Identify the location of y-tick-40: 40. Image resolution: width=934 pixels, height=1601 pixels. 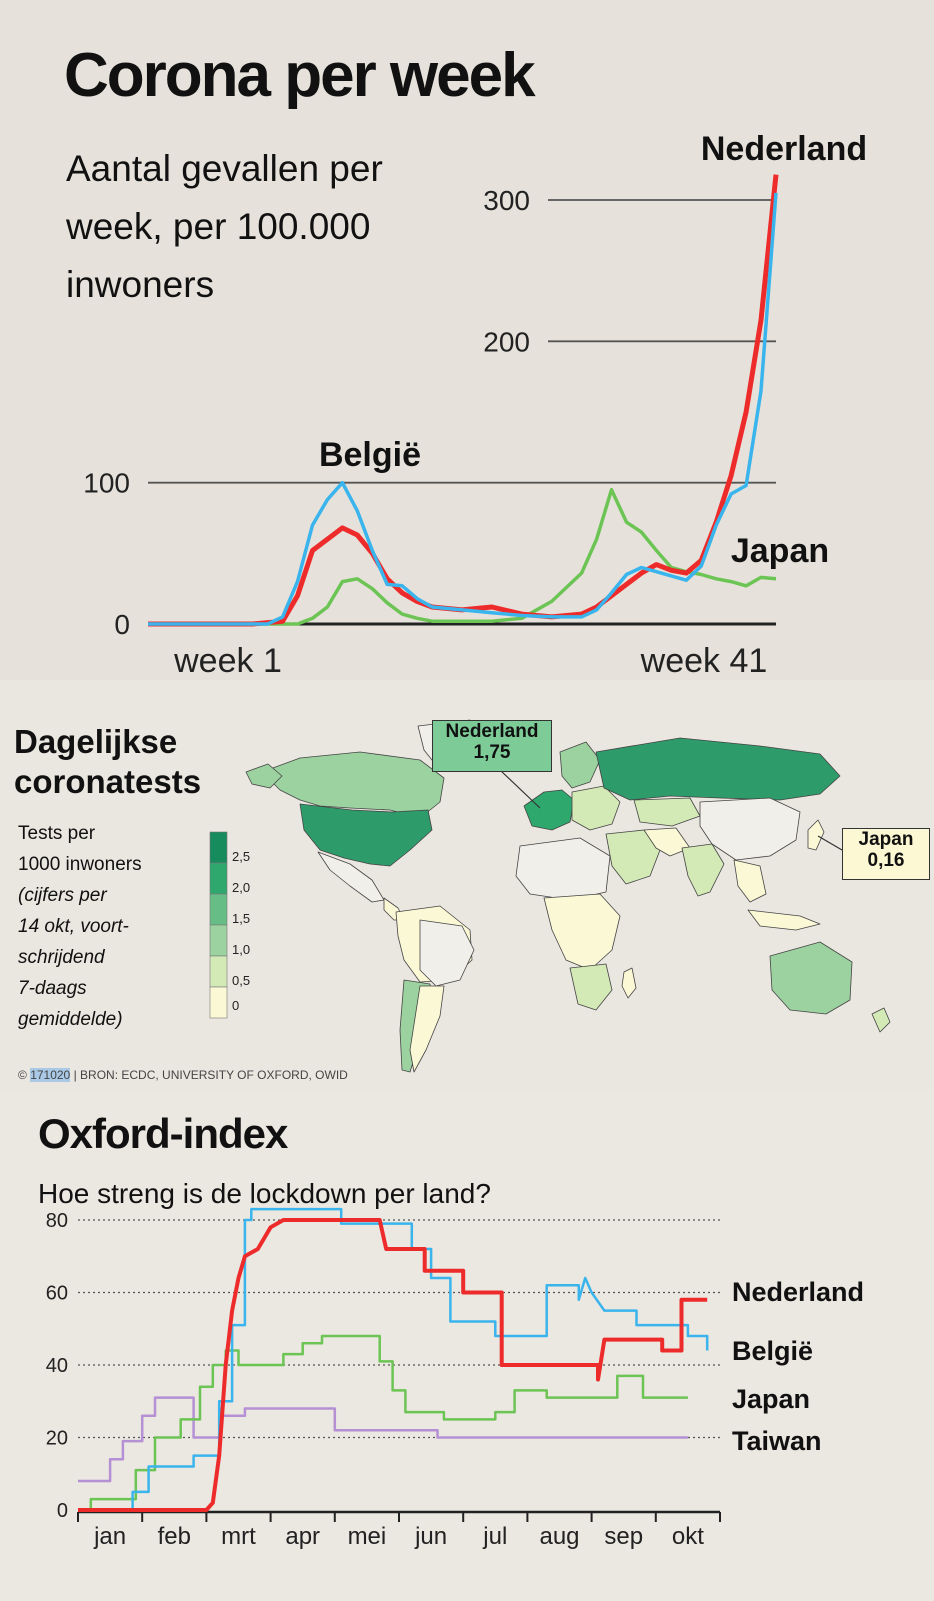
(57, 1366).